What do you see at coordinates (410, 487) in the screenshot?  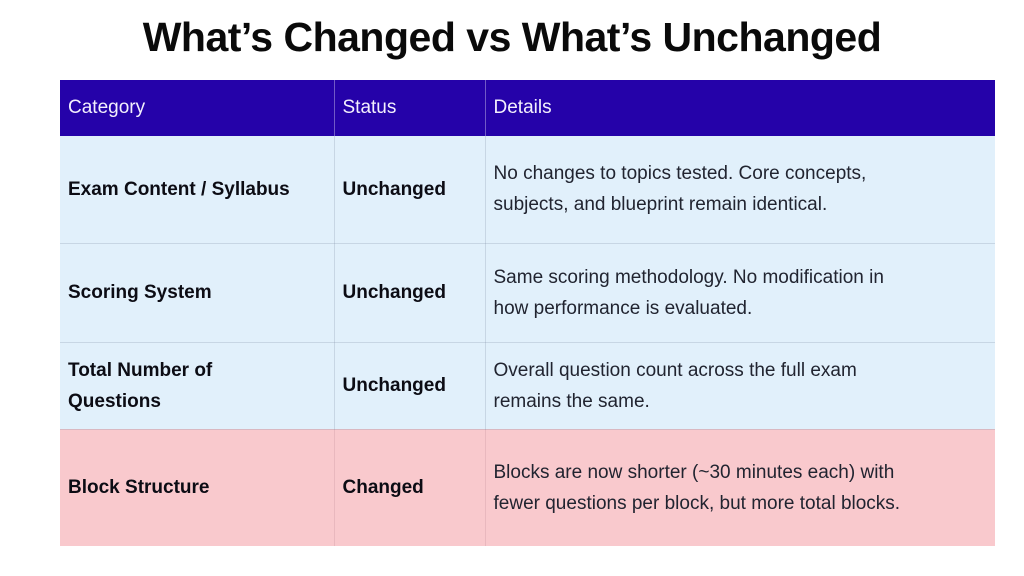 I see `status-cell: Changed` at bounding box center [410, 487].